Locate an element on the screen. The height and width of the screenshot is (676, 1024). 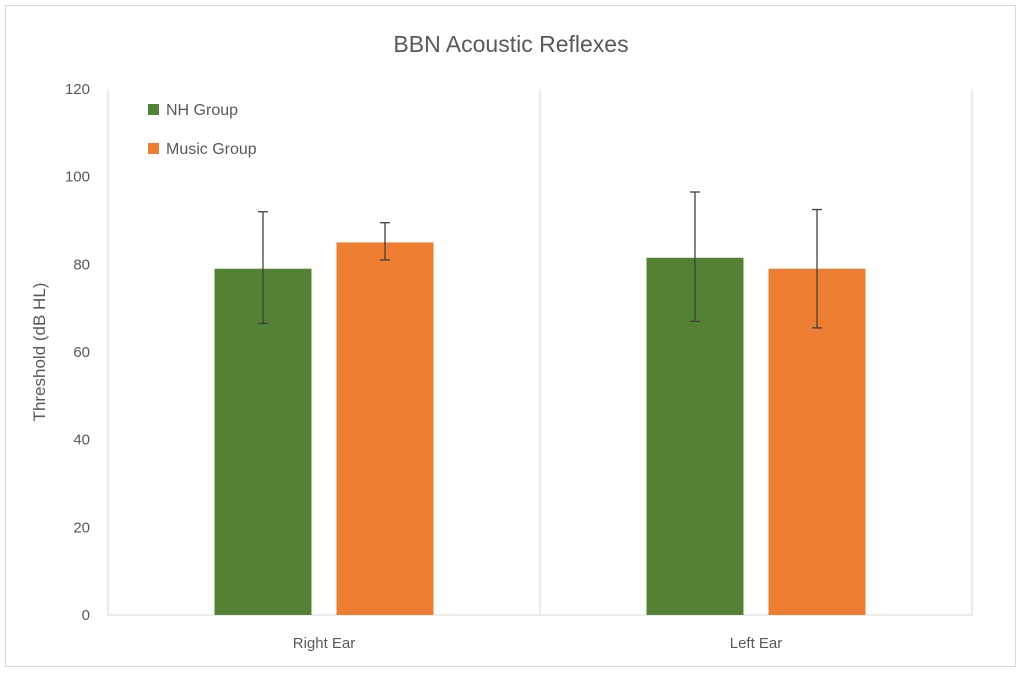
y-tick-label: 120 is located at coordinates (77, 89).